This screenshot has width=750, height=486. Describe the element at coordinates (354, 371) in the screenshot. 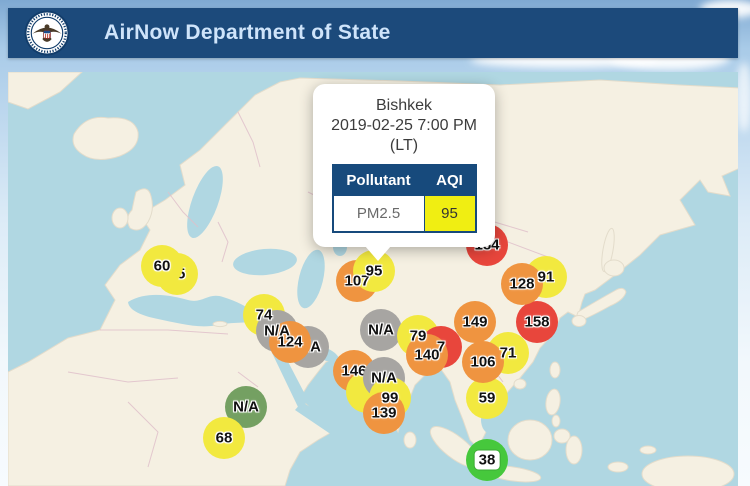

I see `aqi-marker-label: 146` at that location.